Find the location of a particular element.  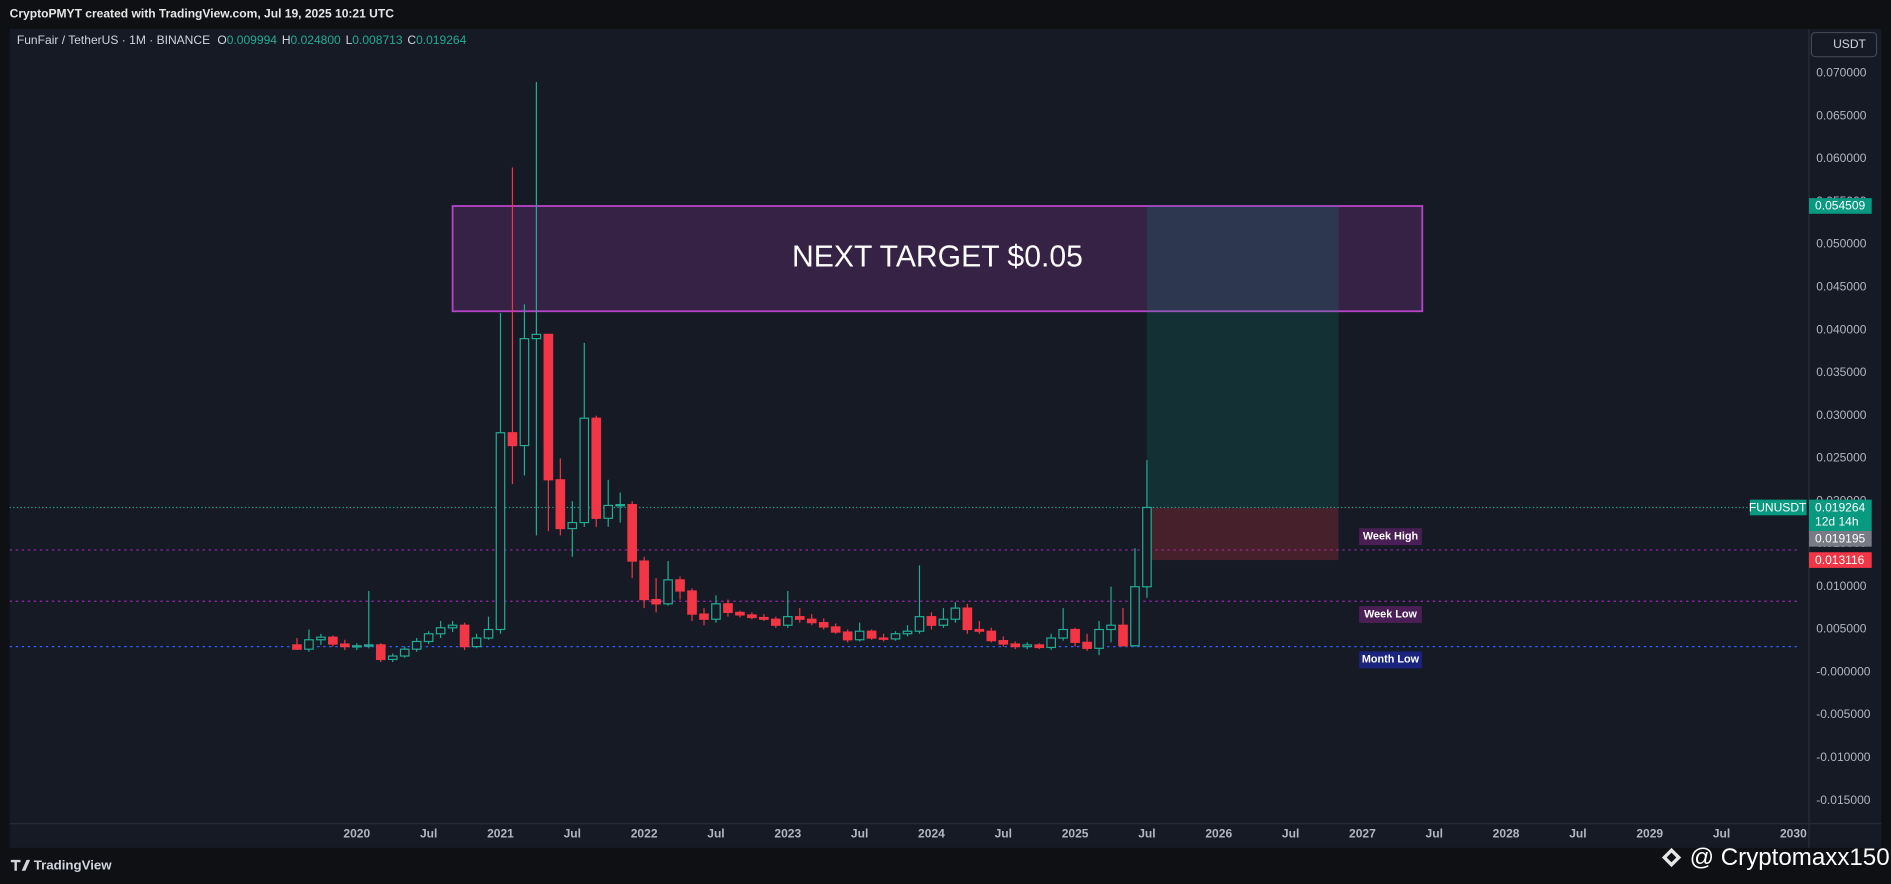

x-tick-label: 2021 is located at coordinates (500, 834).